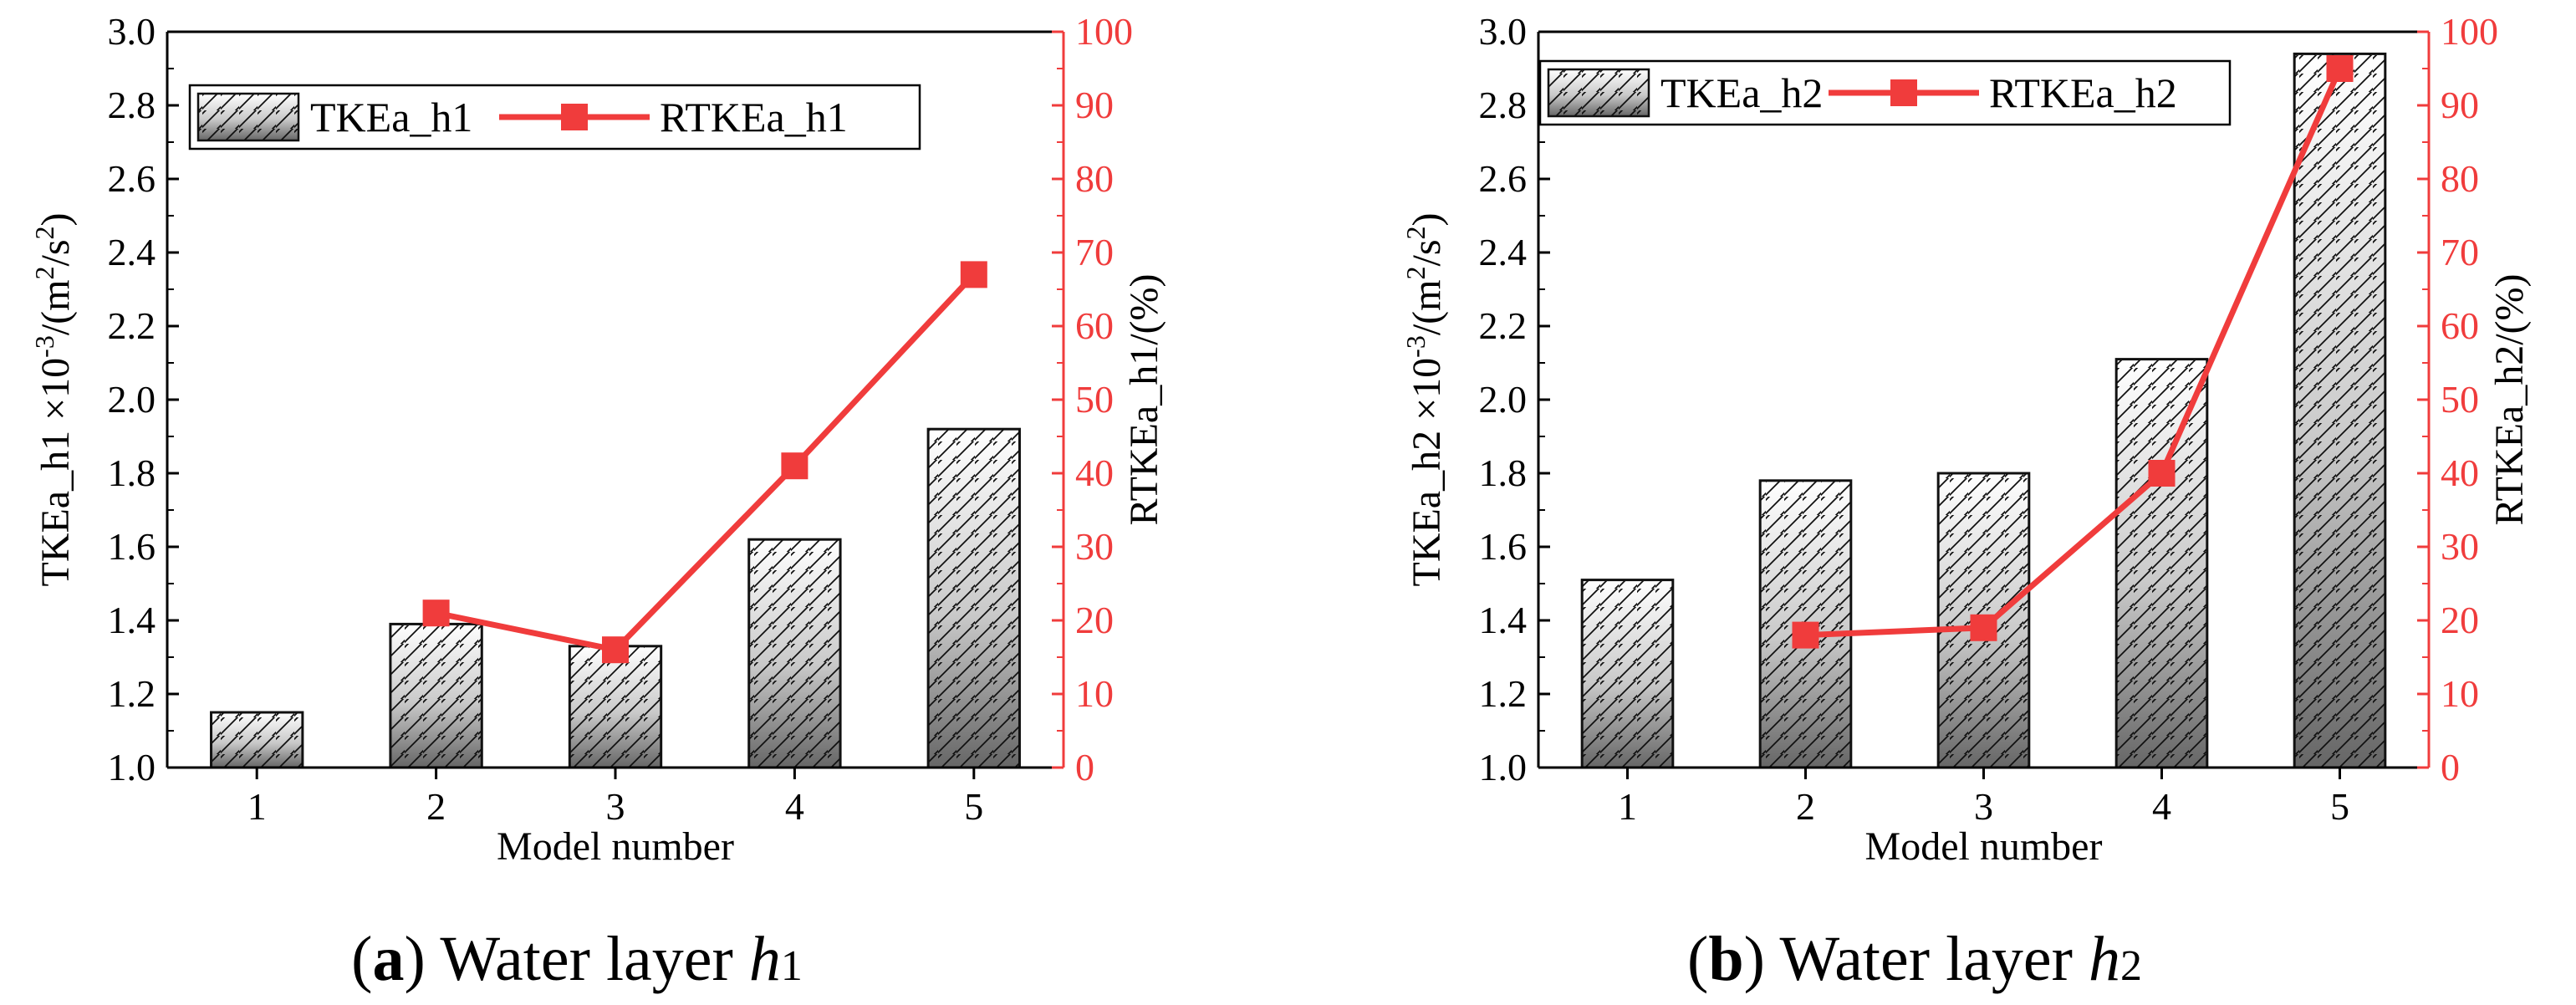 This screenshot has width=2576, height=1005. Describe the element at coordinates (577, 959) in the screenshot. I see `panel-caption: (a) Water layer h1` at that location.